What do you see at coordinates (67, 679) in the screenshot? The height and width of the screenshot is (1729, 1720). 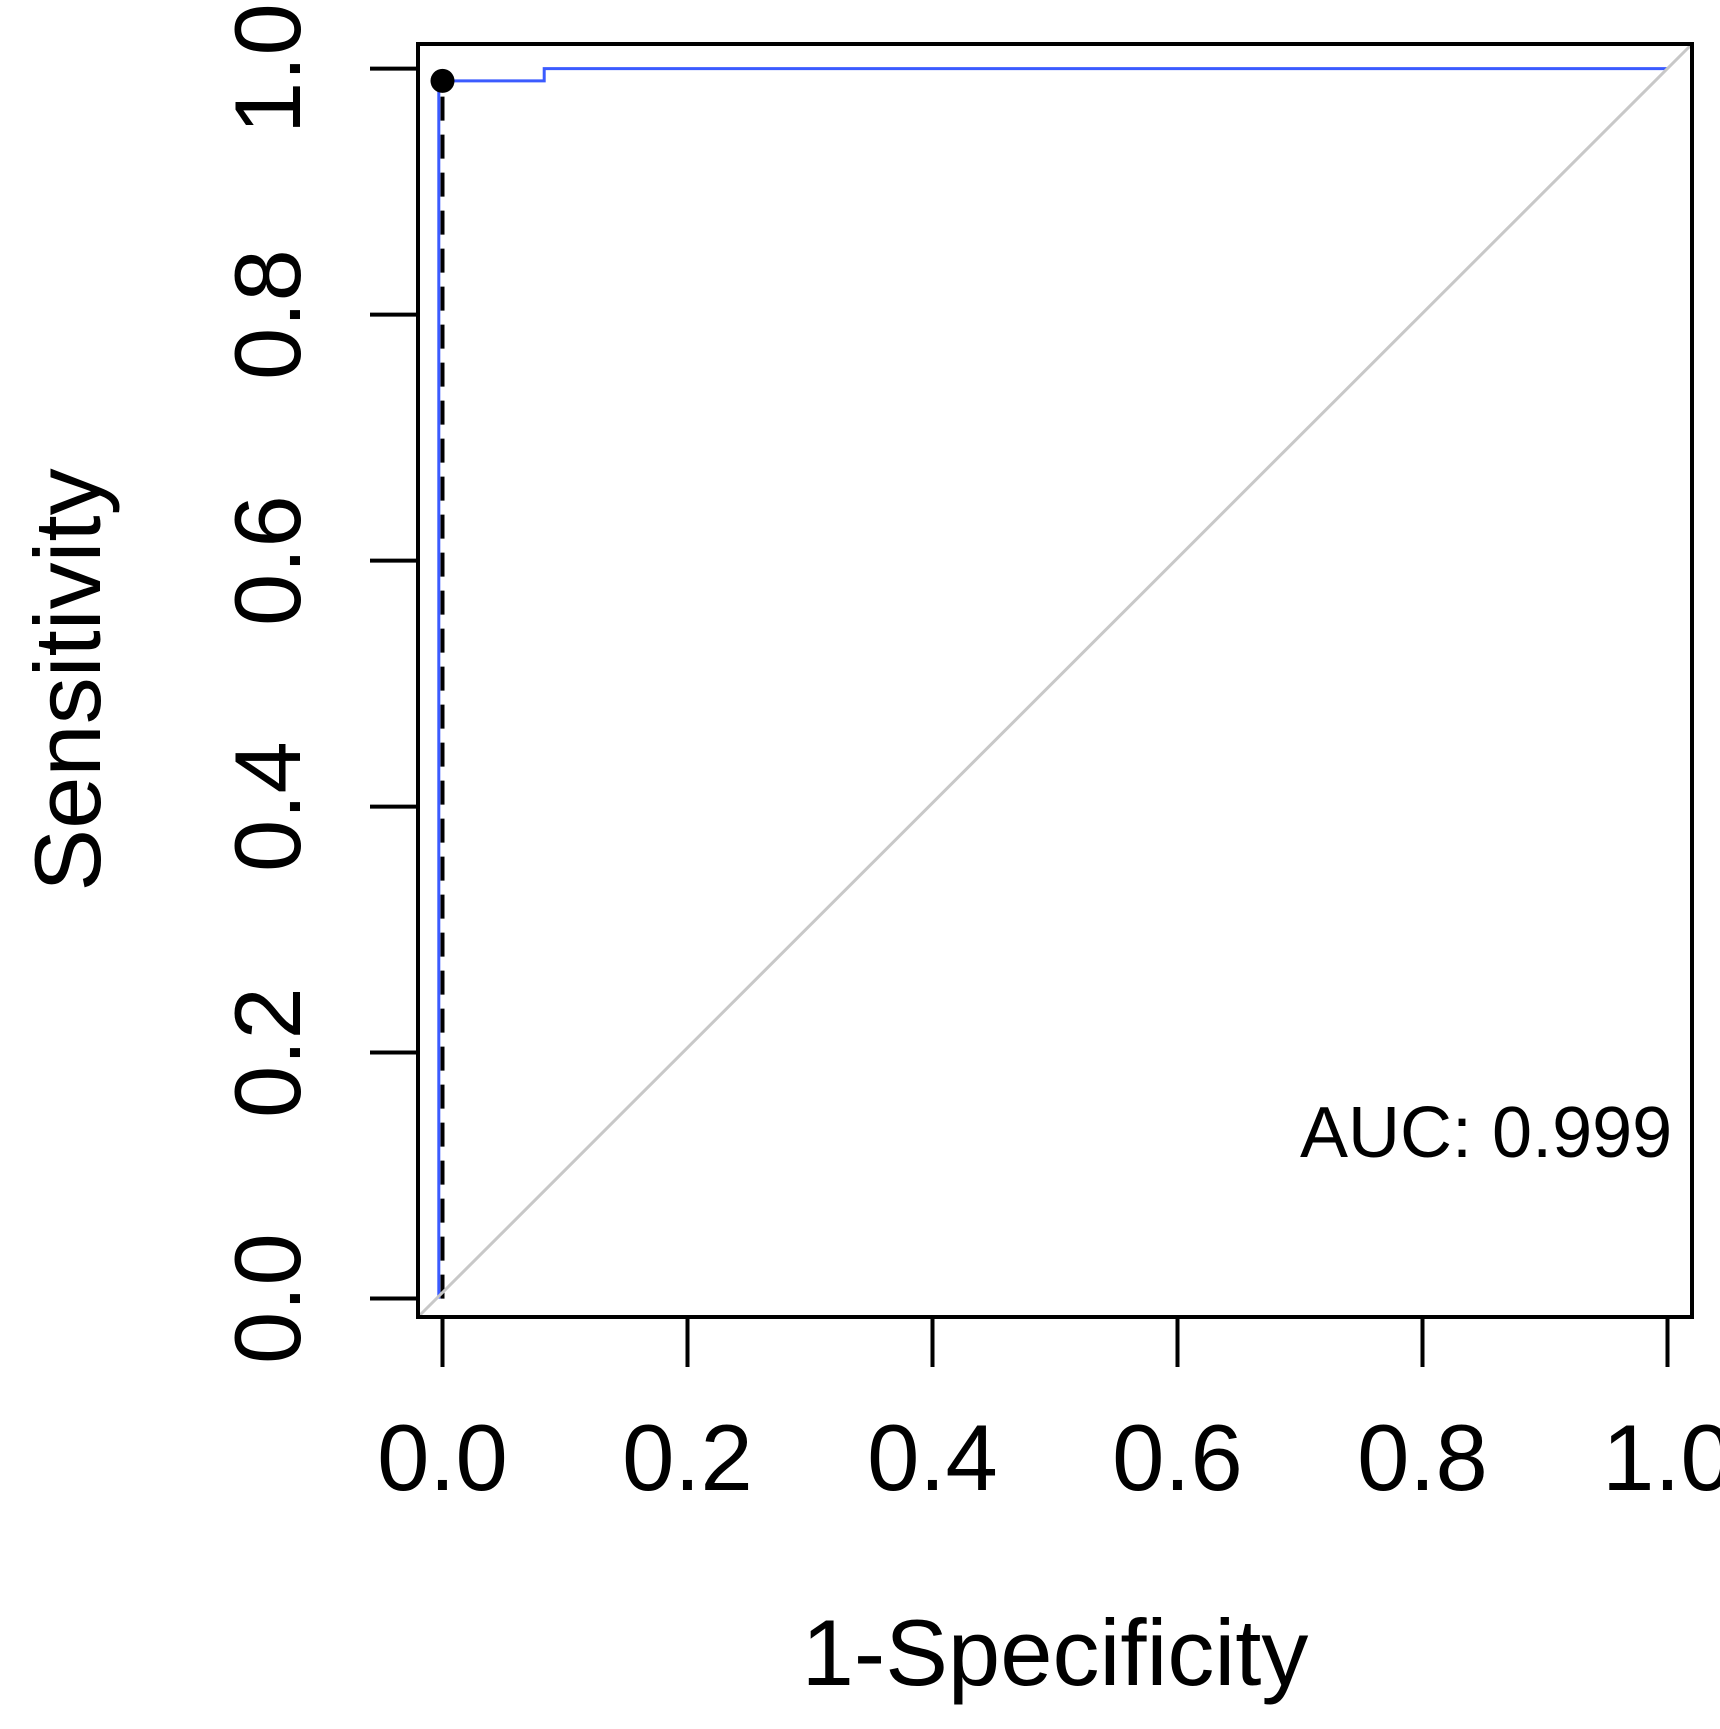 I see `y-axis-title: Sensitivity` at bounding box center [67, 679].